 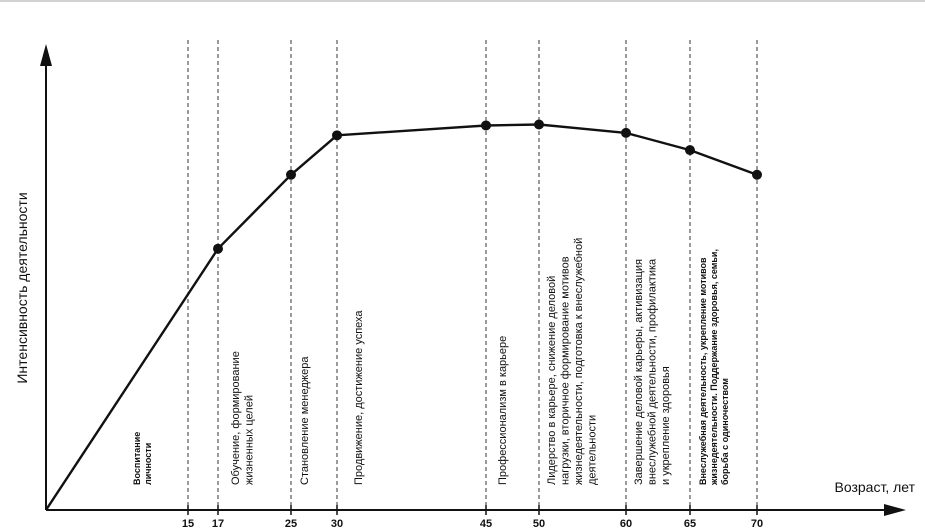 I want to click on x-tick-label-15: 15, so click(x=188, y=524).